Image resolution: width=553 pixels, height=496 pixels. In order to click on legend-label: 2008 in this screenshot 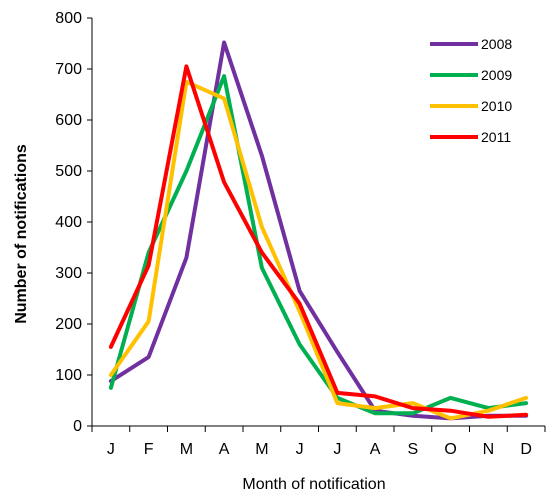, I will do `click(496, 44)`.